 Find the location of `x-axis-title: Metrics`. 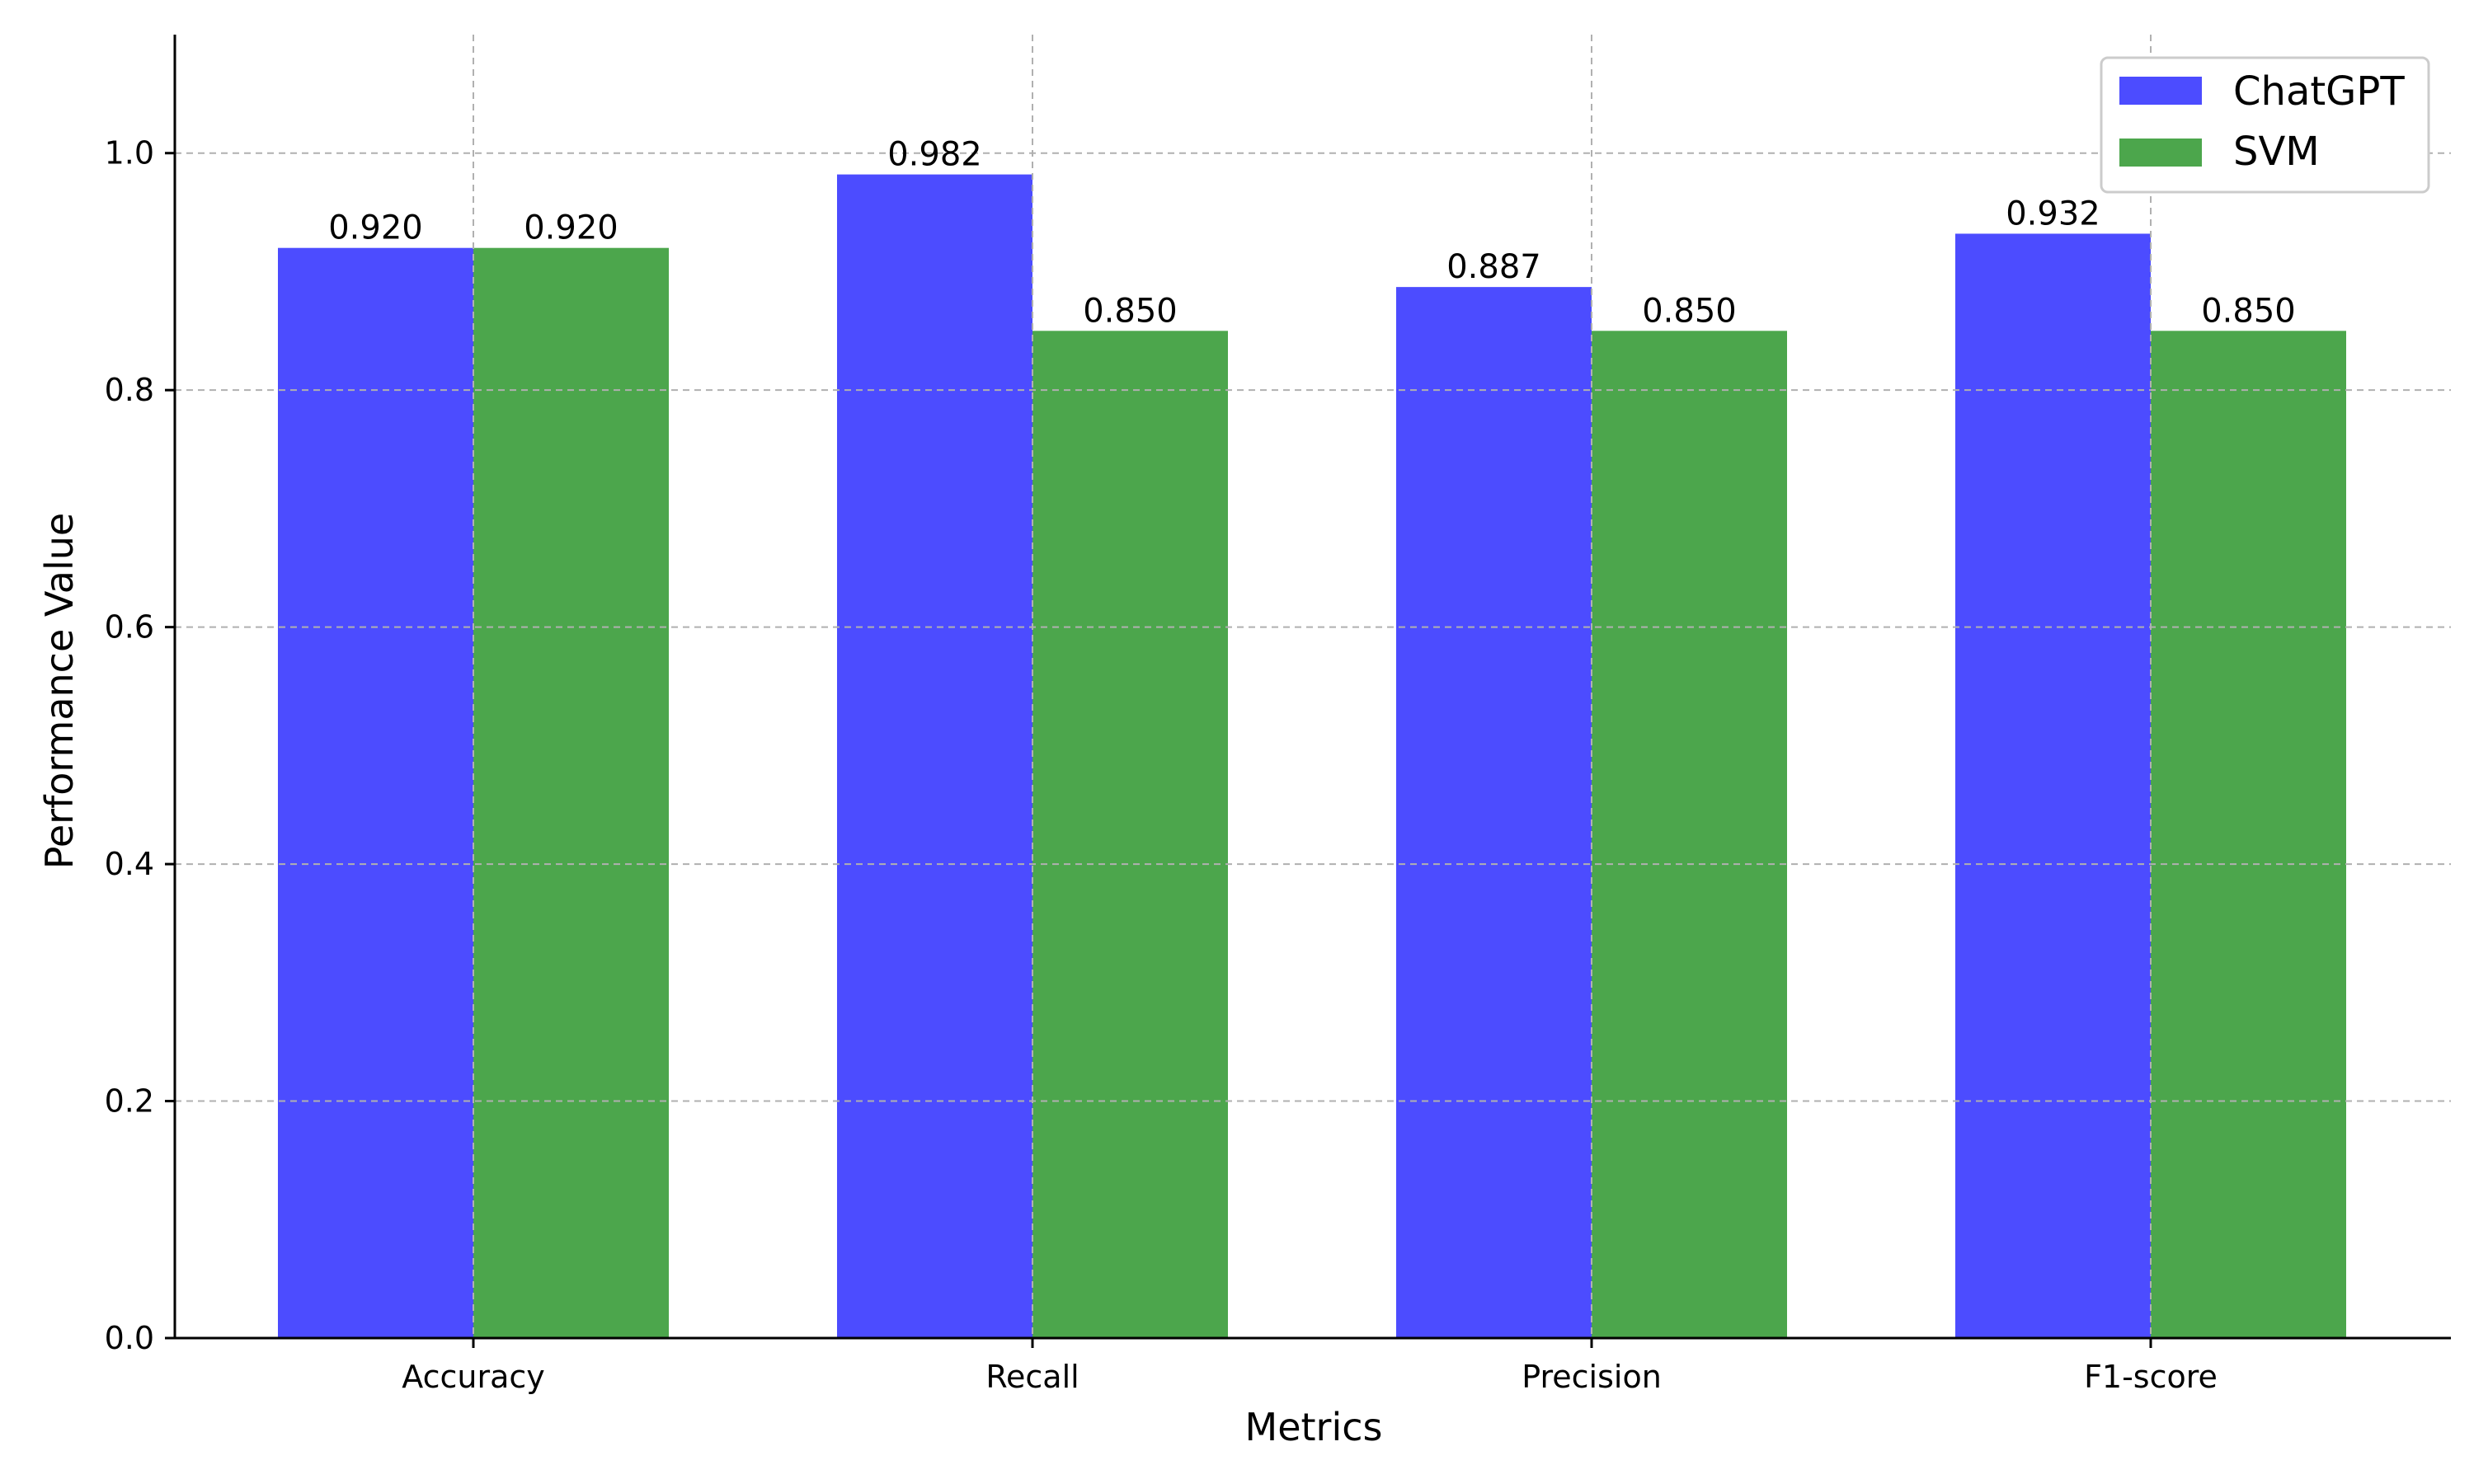

x-axis-title: Metrics is located at coordinates (1314, 1427).